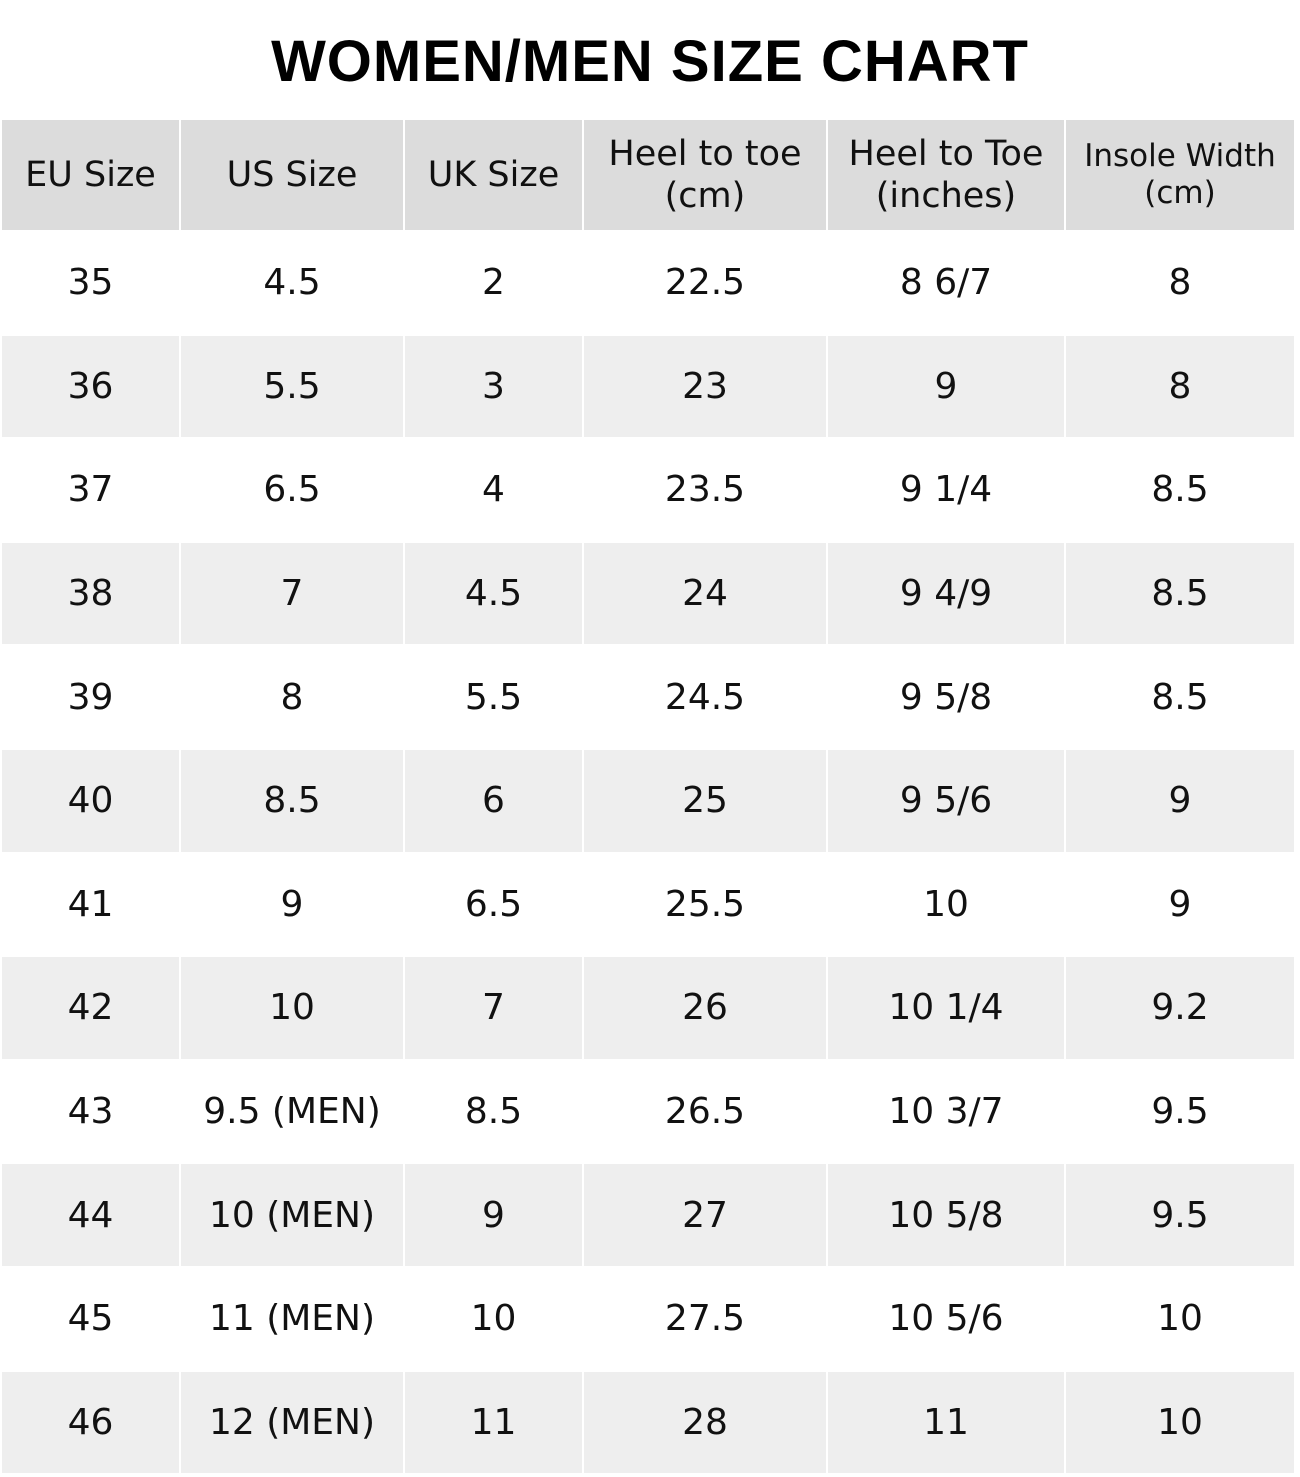 Image resolution: width=1300 pixels, height=1477 pixels. Describe the element at coordinates (493, 1111) in the screenshot. I see `cell-uk-size: 8.5` at that location.